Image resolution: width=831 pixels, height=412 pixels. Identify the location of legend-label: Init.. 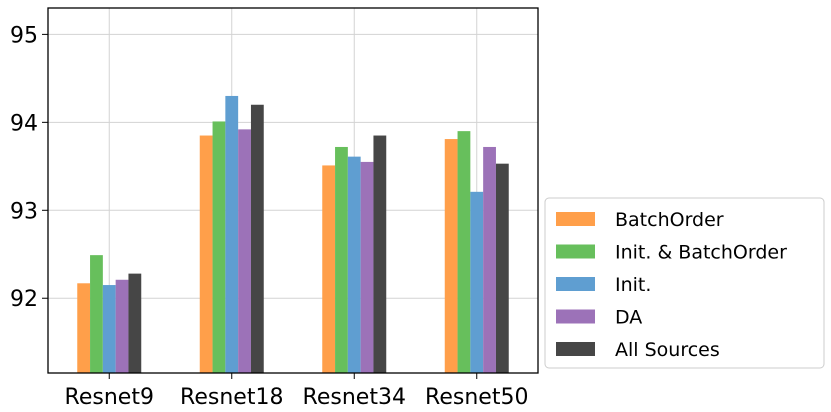
(633, 285).